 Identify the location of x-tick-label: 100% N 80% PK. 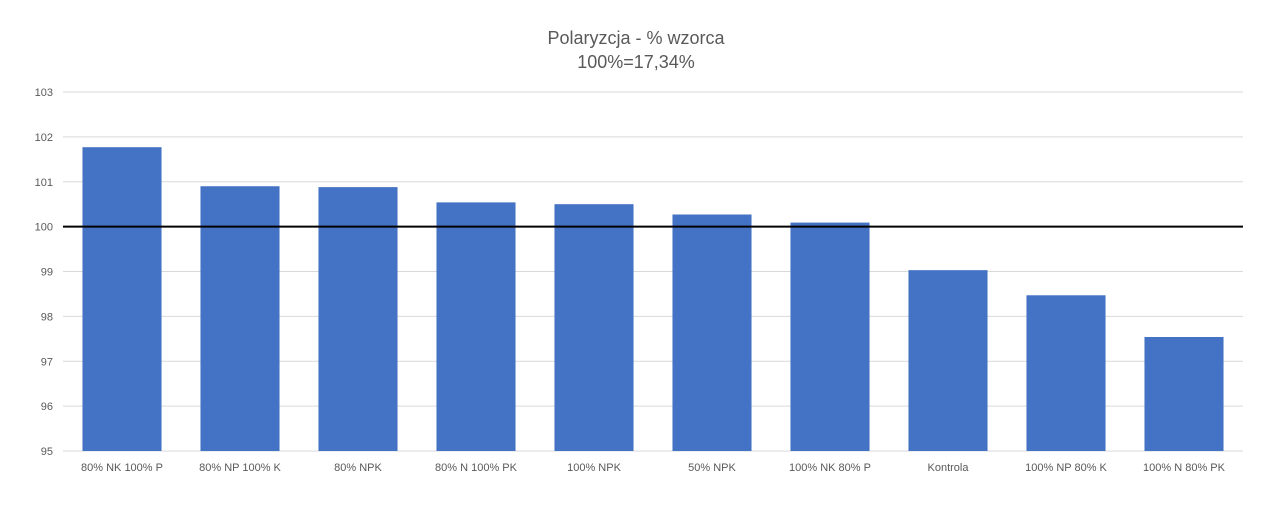
(1184, 468).